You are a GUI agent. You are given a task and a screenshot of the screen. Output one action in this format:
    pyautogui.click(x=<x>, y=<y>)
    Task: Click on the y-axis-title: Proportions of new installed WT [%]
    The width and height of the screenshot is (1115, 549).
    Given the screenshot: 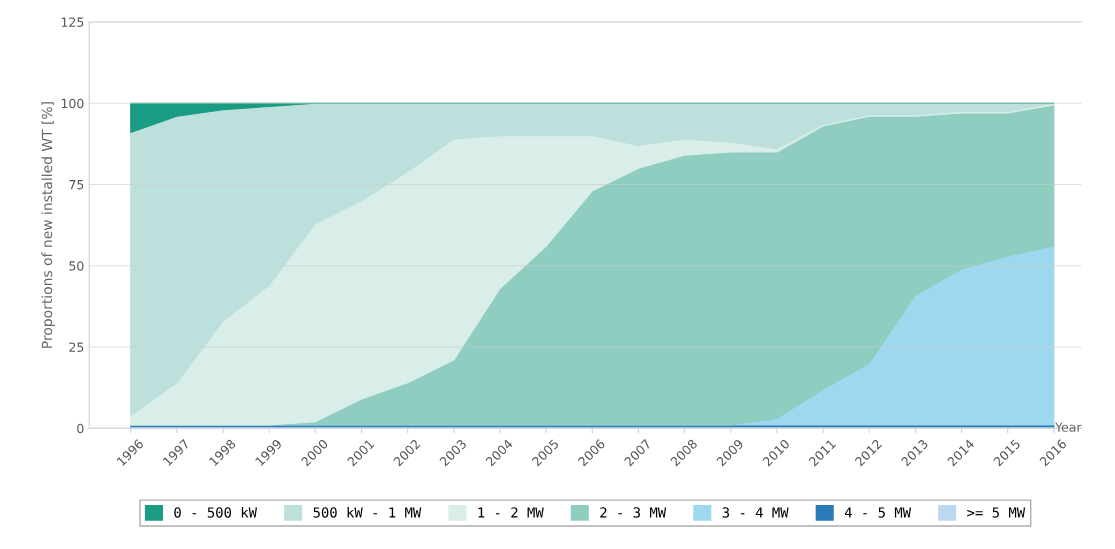 What is the action you would take?
    pyautogui.click(x=48, y=225)
    